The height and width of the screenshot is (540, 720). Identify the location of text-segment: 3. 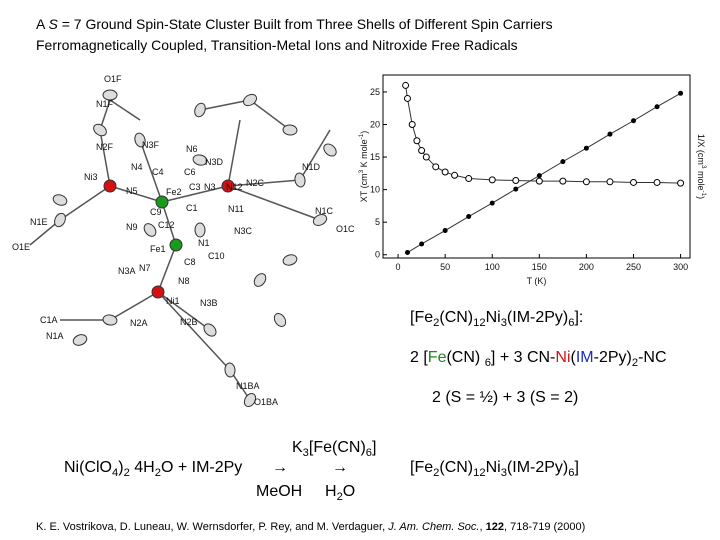
(504, 323).